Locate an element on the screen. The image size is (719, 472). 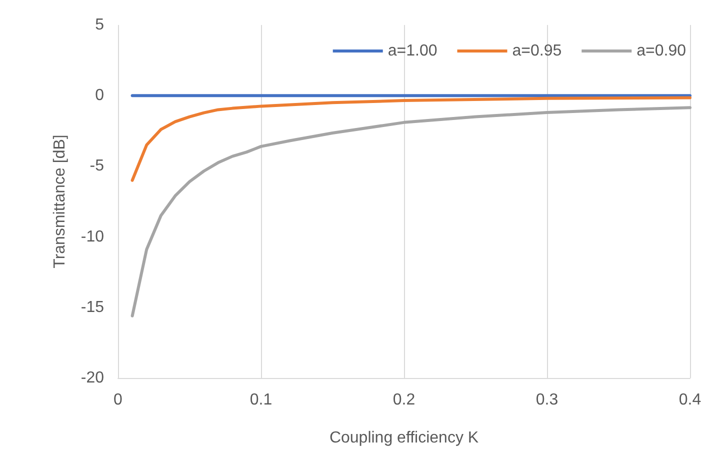
y-tick-label: -20 is located at coordinates (92, 378).